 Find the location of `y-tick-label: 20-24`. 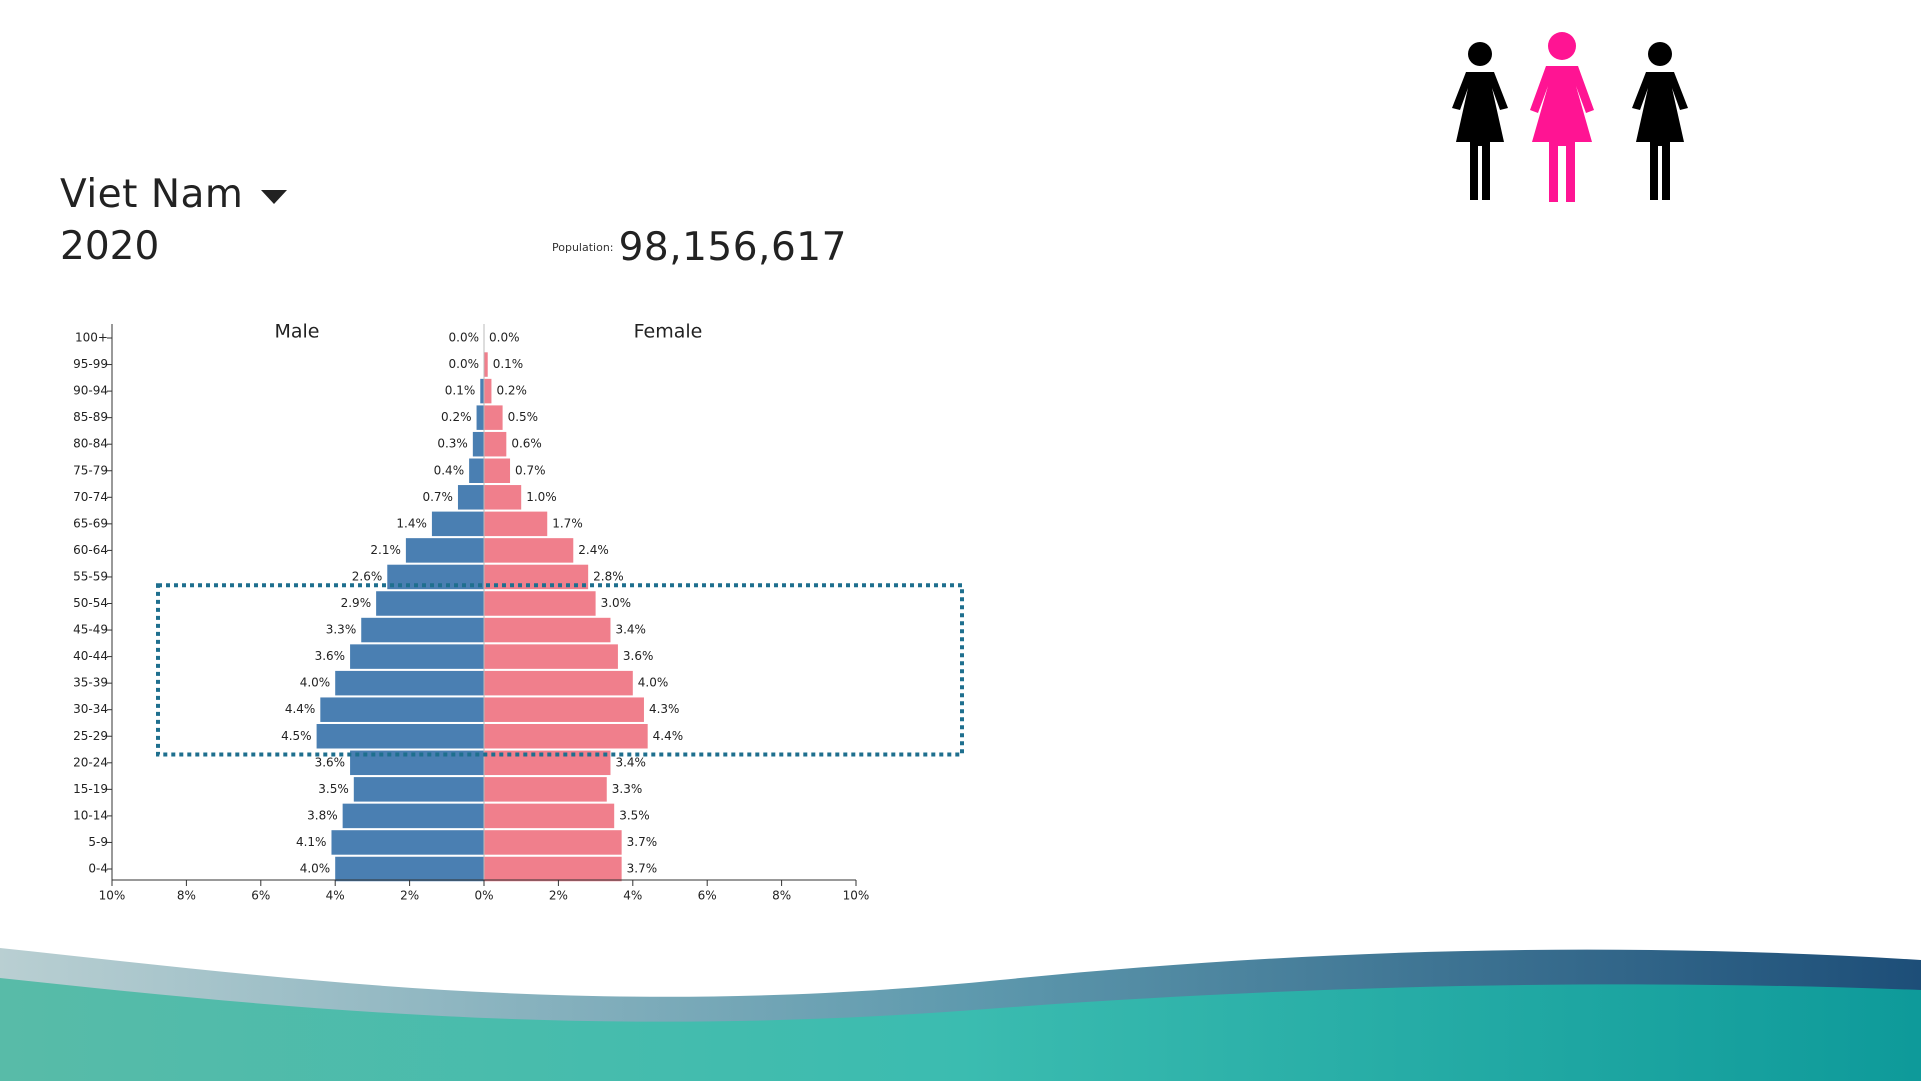

y-tick-label: 20-24 is located at coordinates (90, 762).